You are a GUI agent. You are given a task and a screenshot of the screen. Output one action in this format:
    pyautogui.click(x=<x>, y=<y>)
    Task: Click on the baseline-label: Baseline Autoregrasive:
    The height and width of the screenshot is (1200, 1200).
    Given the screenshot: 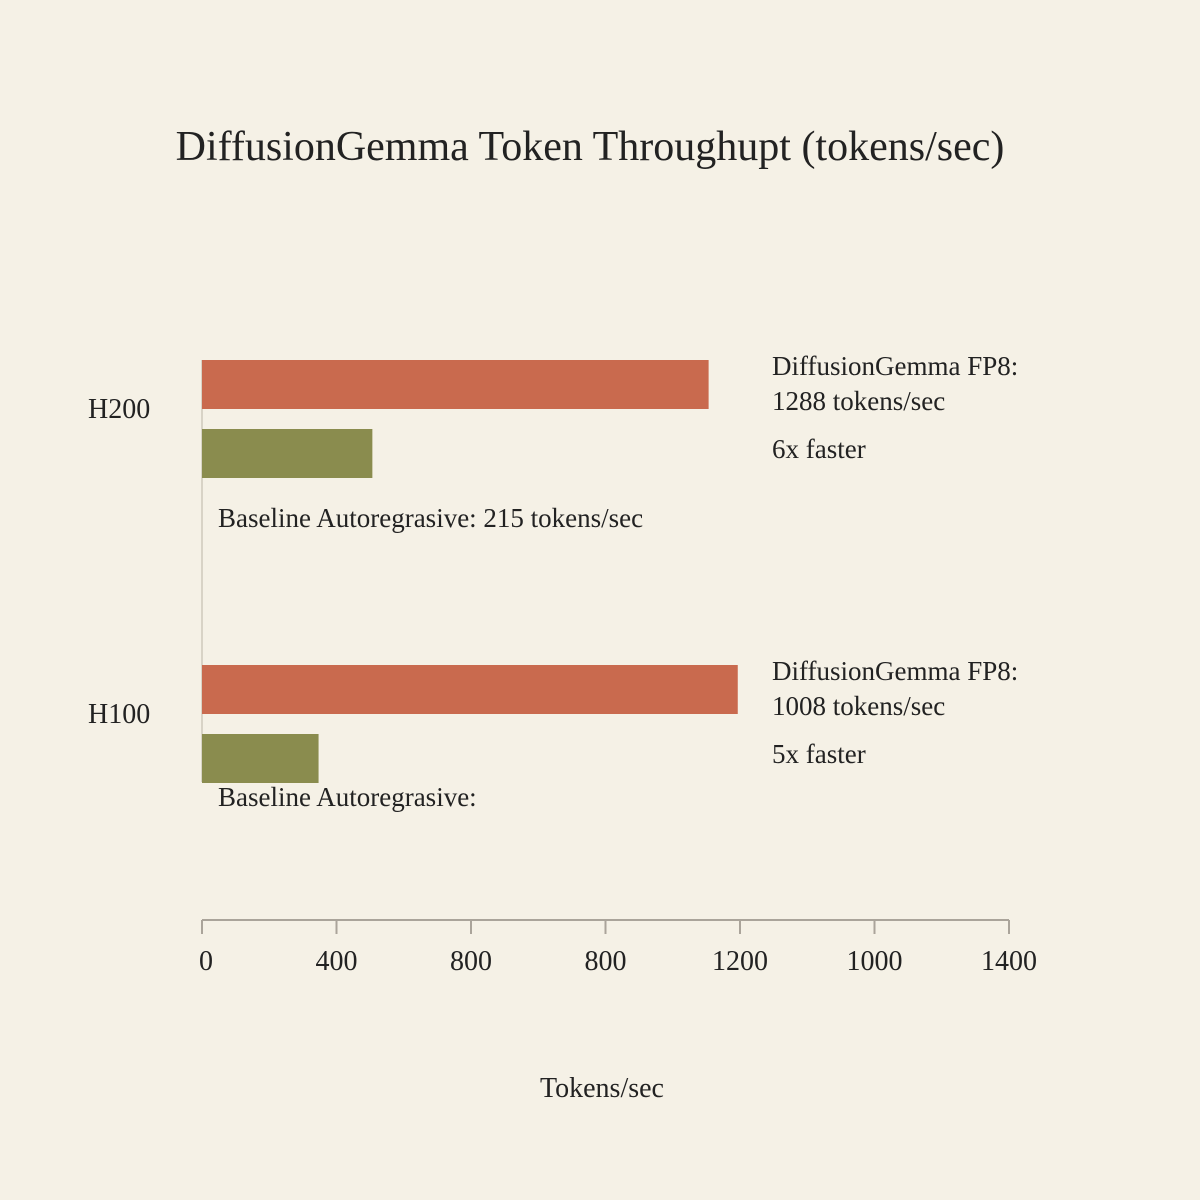 What is the action you would take?
    pyautogui.click(x=347, y=797)
    